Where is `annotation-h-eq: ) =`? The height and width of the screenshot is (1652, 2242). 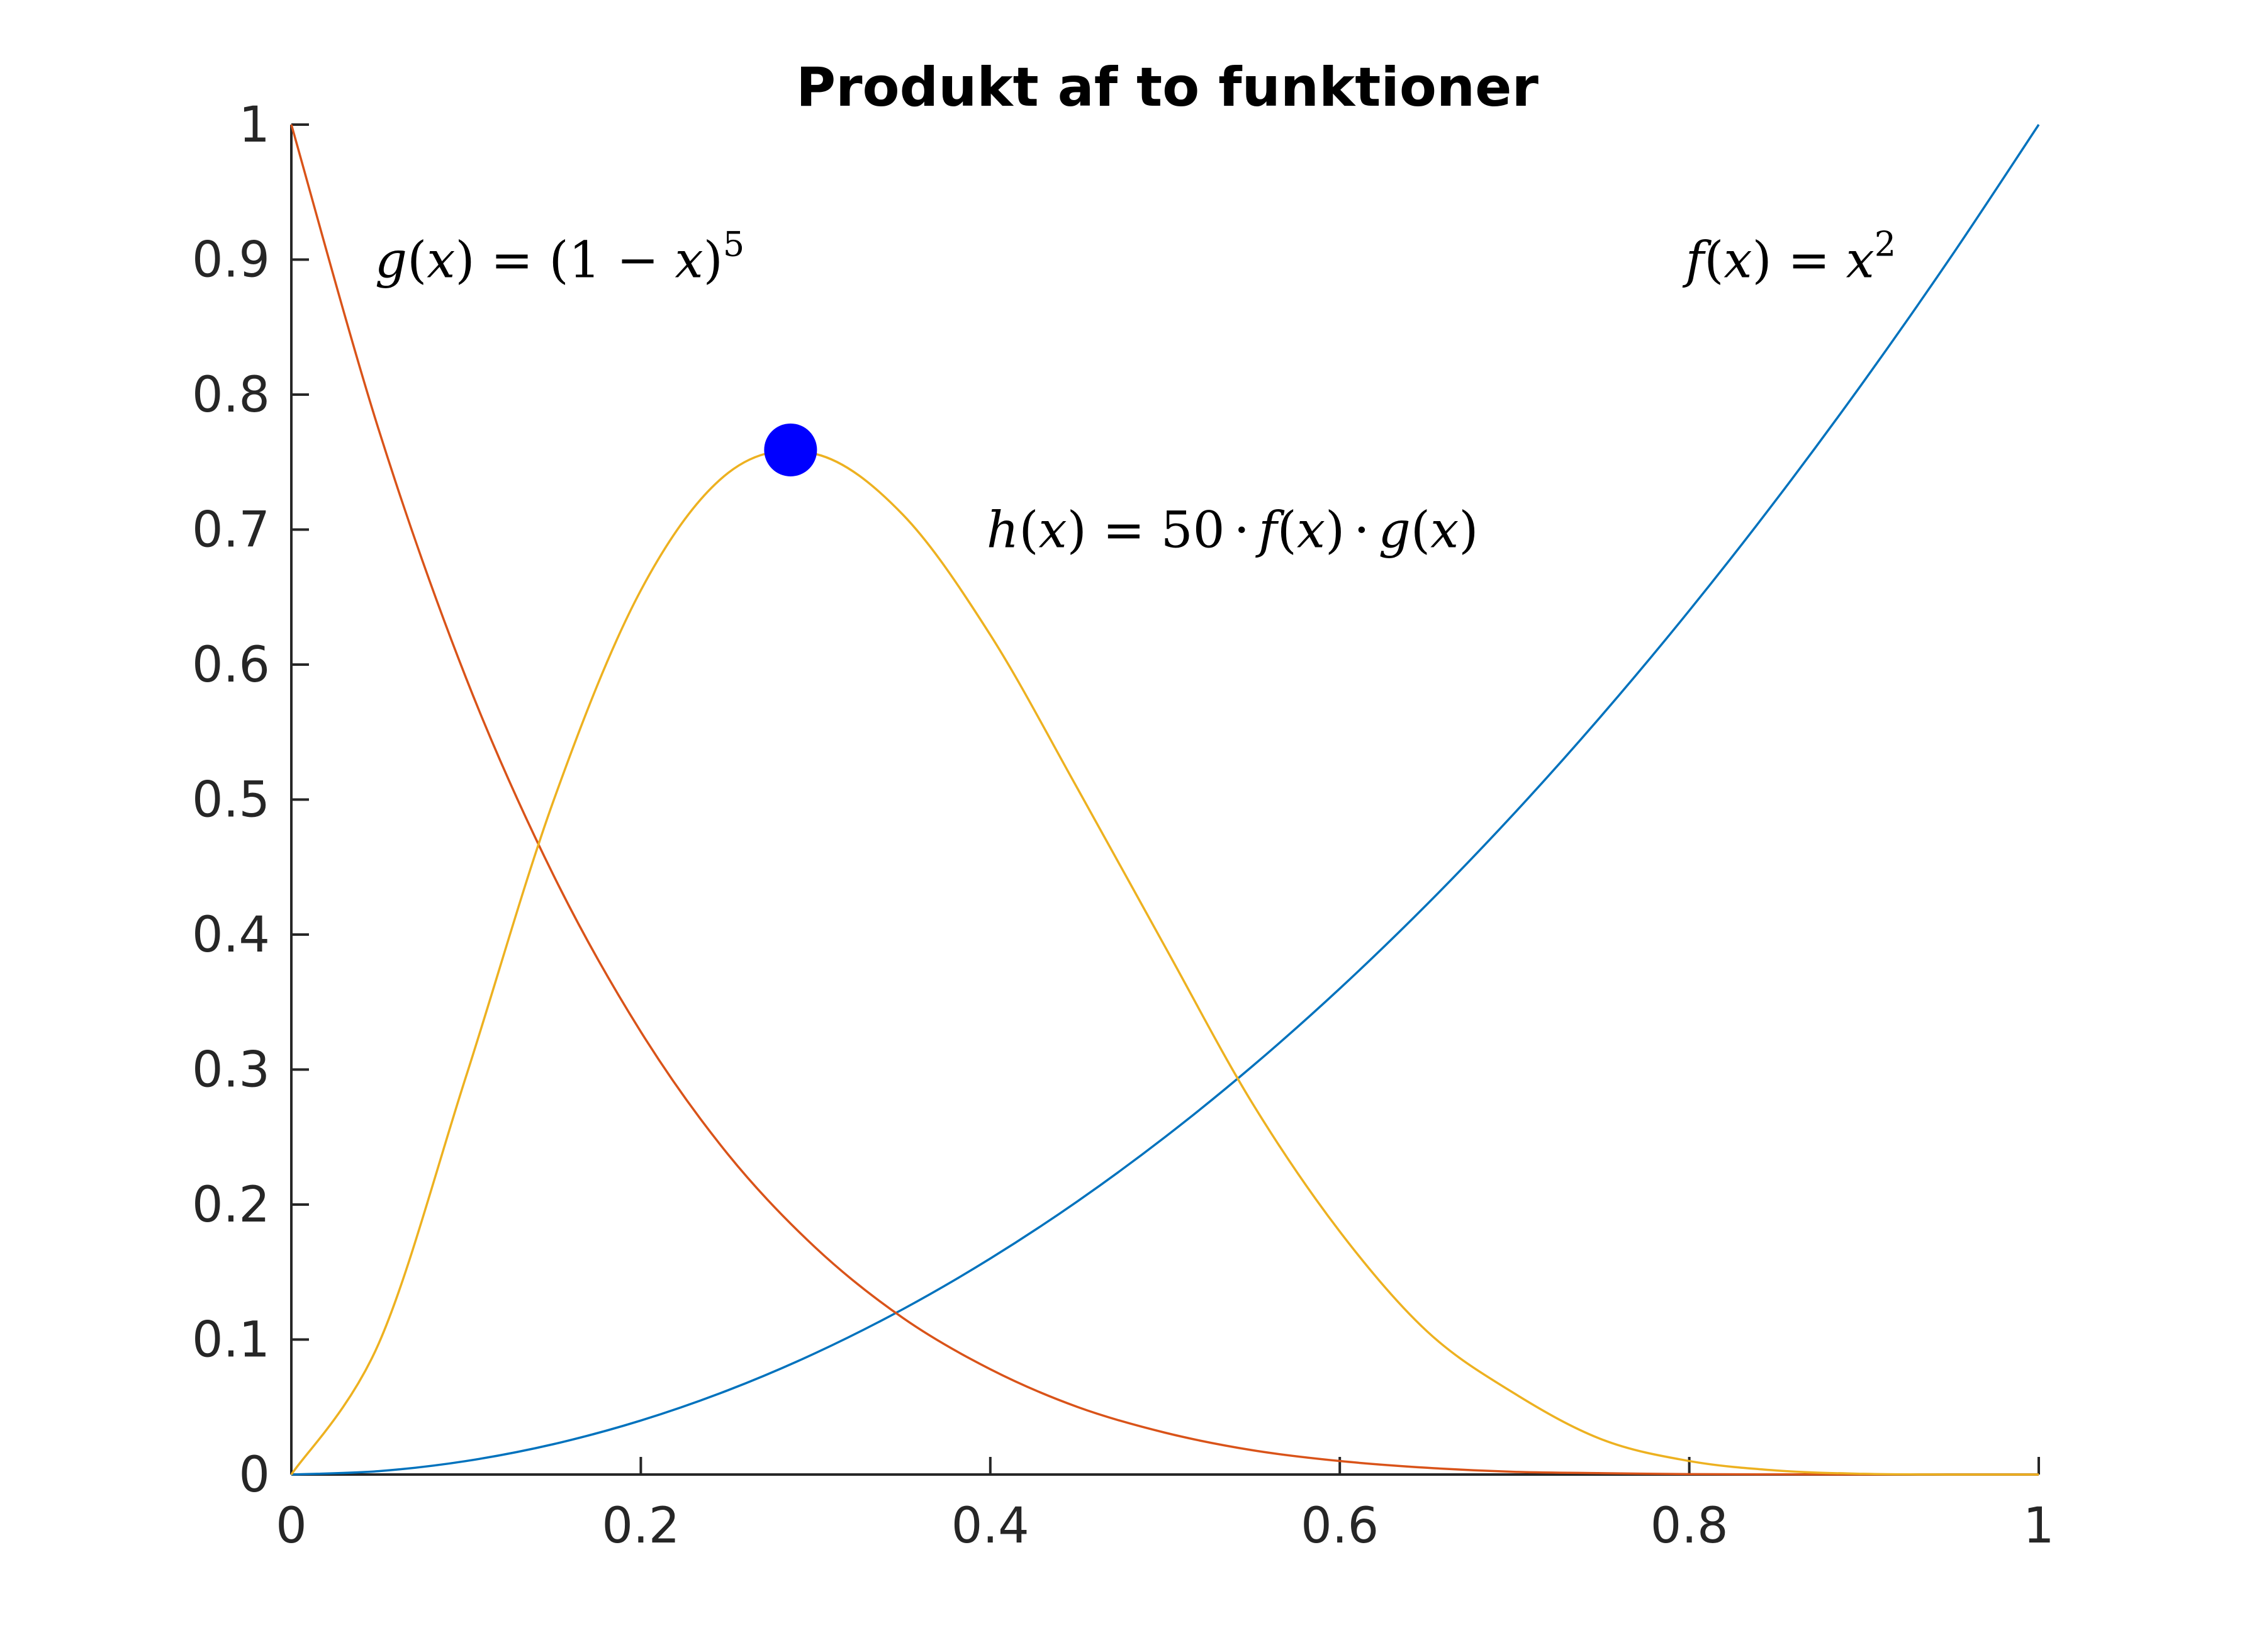 annotation-h-eq: ) = is located at coordinates (1114, 530).